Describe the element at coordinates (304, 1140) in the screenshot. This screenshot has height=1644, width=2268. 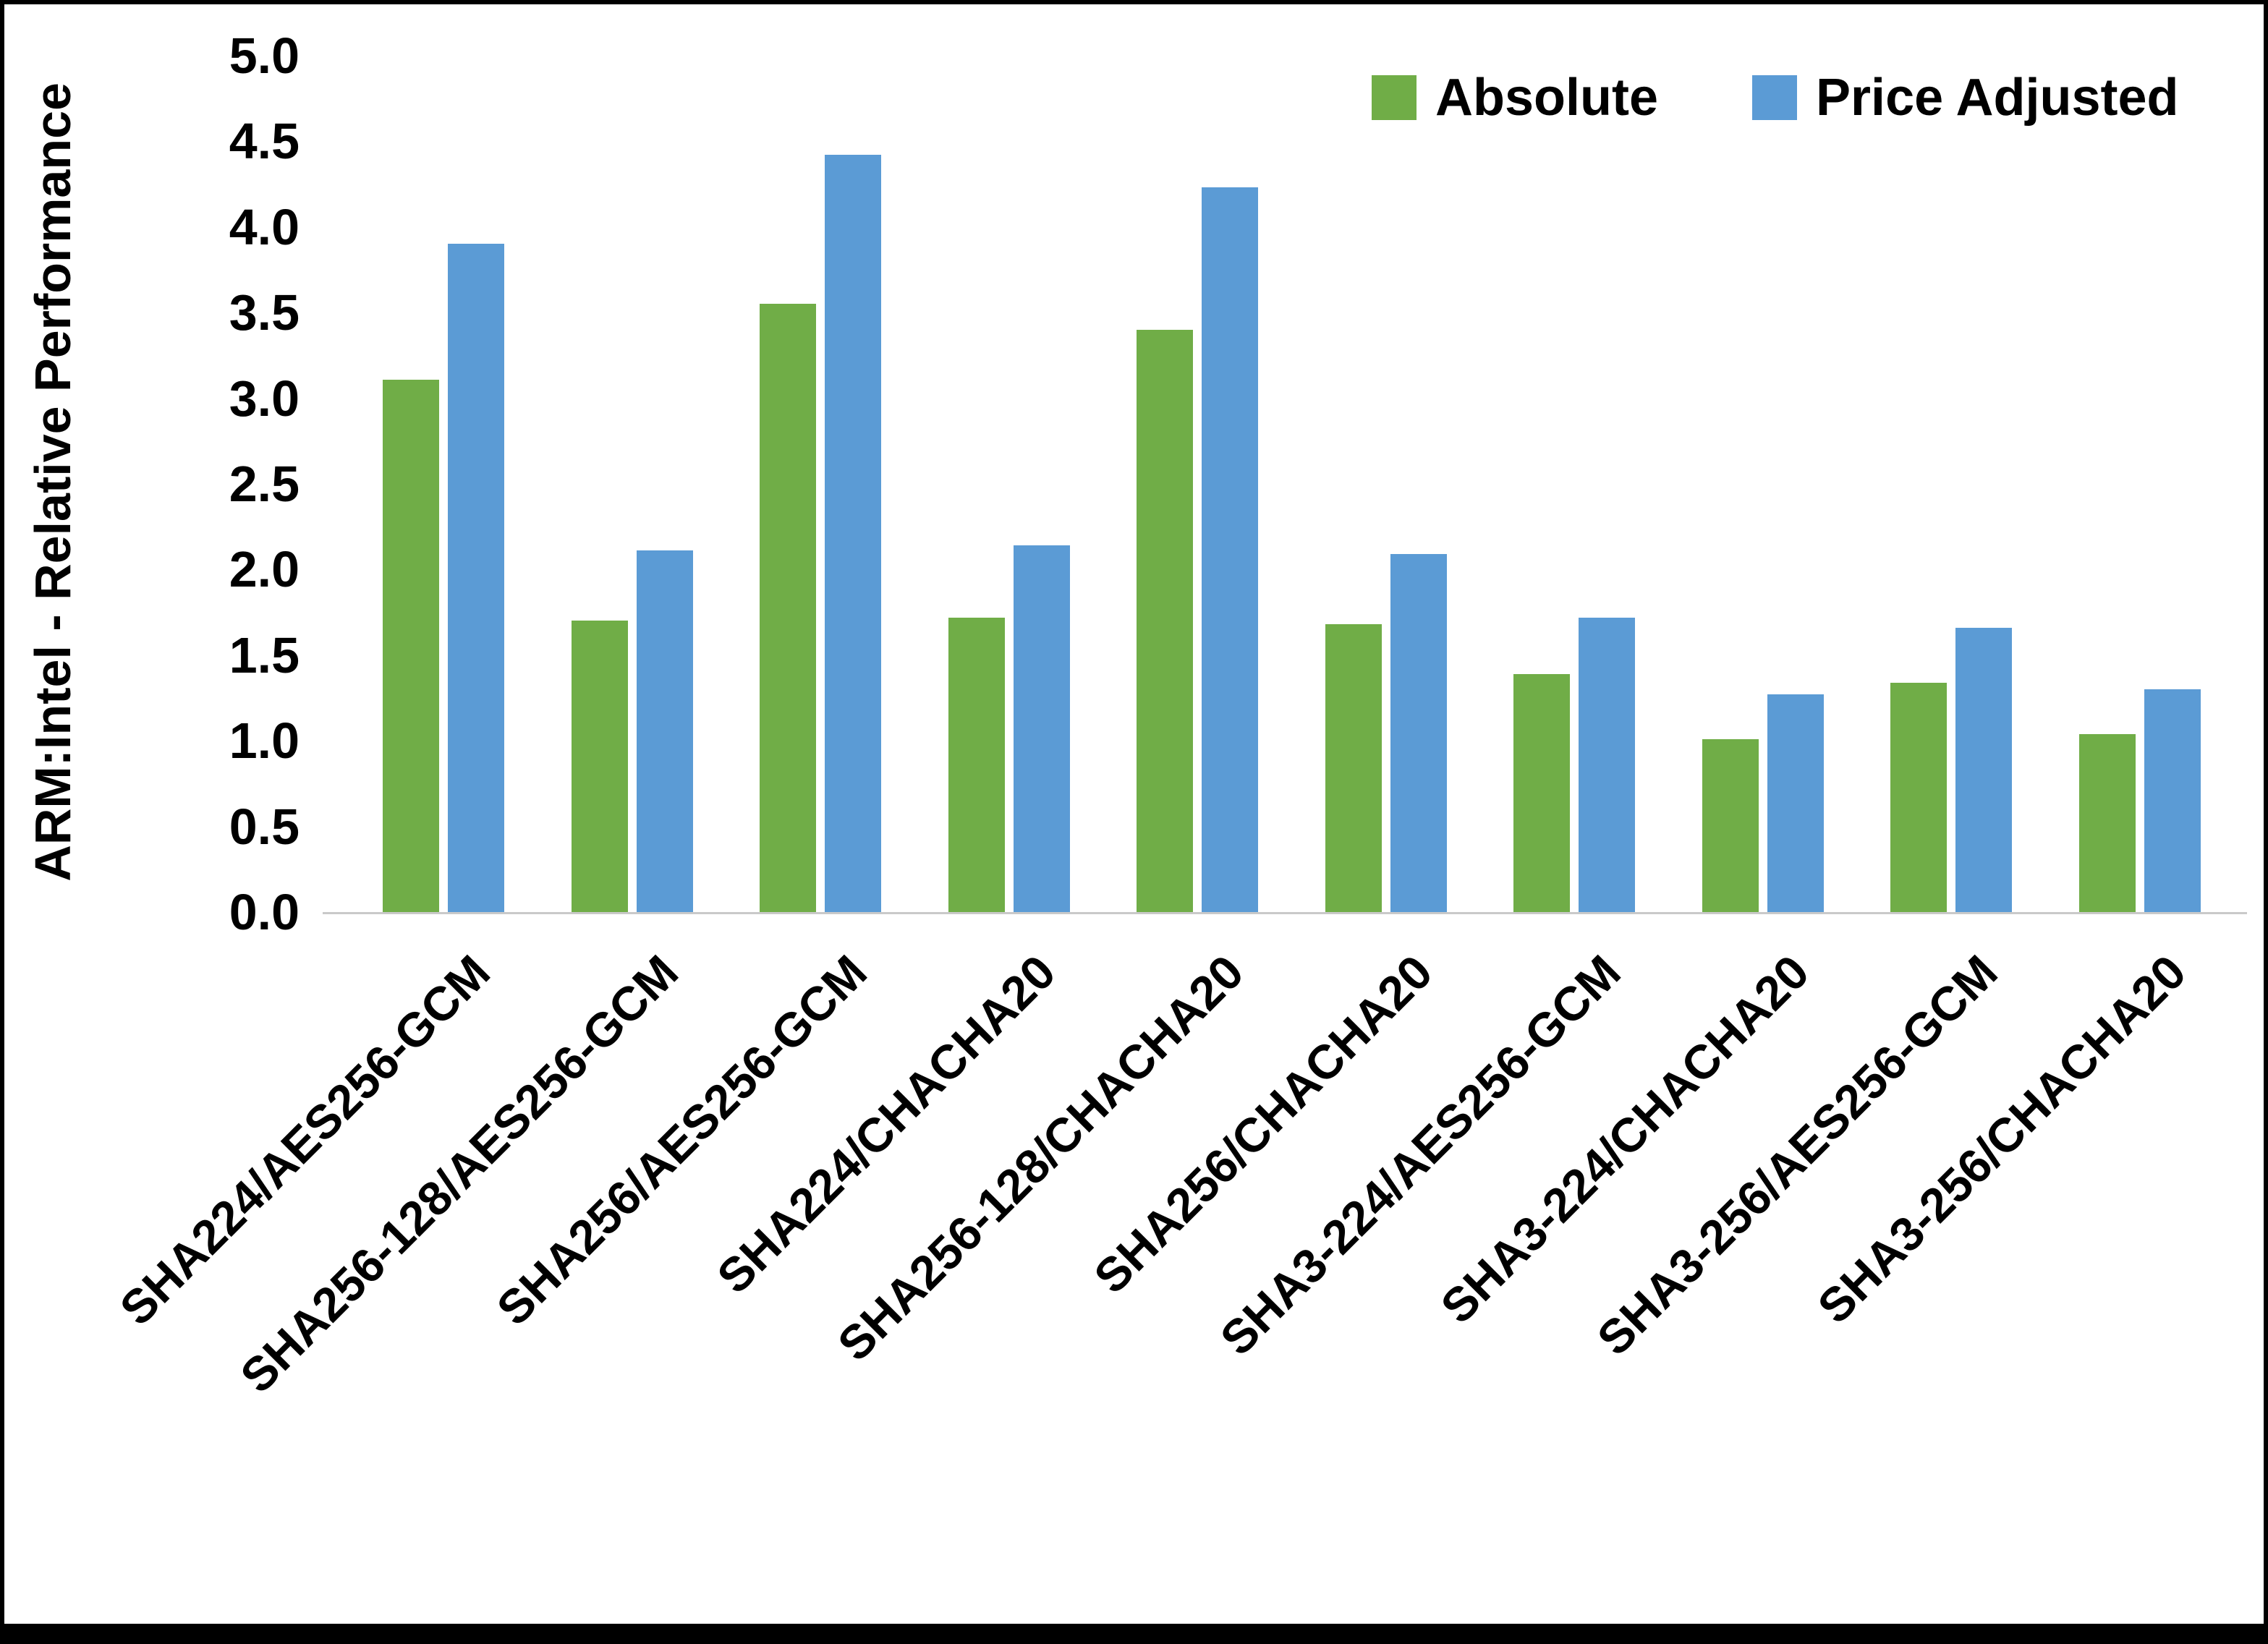
I see `x-axis-category-label: SHA224/AES256-GCM` at that location.